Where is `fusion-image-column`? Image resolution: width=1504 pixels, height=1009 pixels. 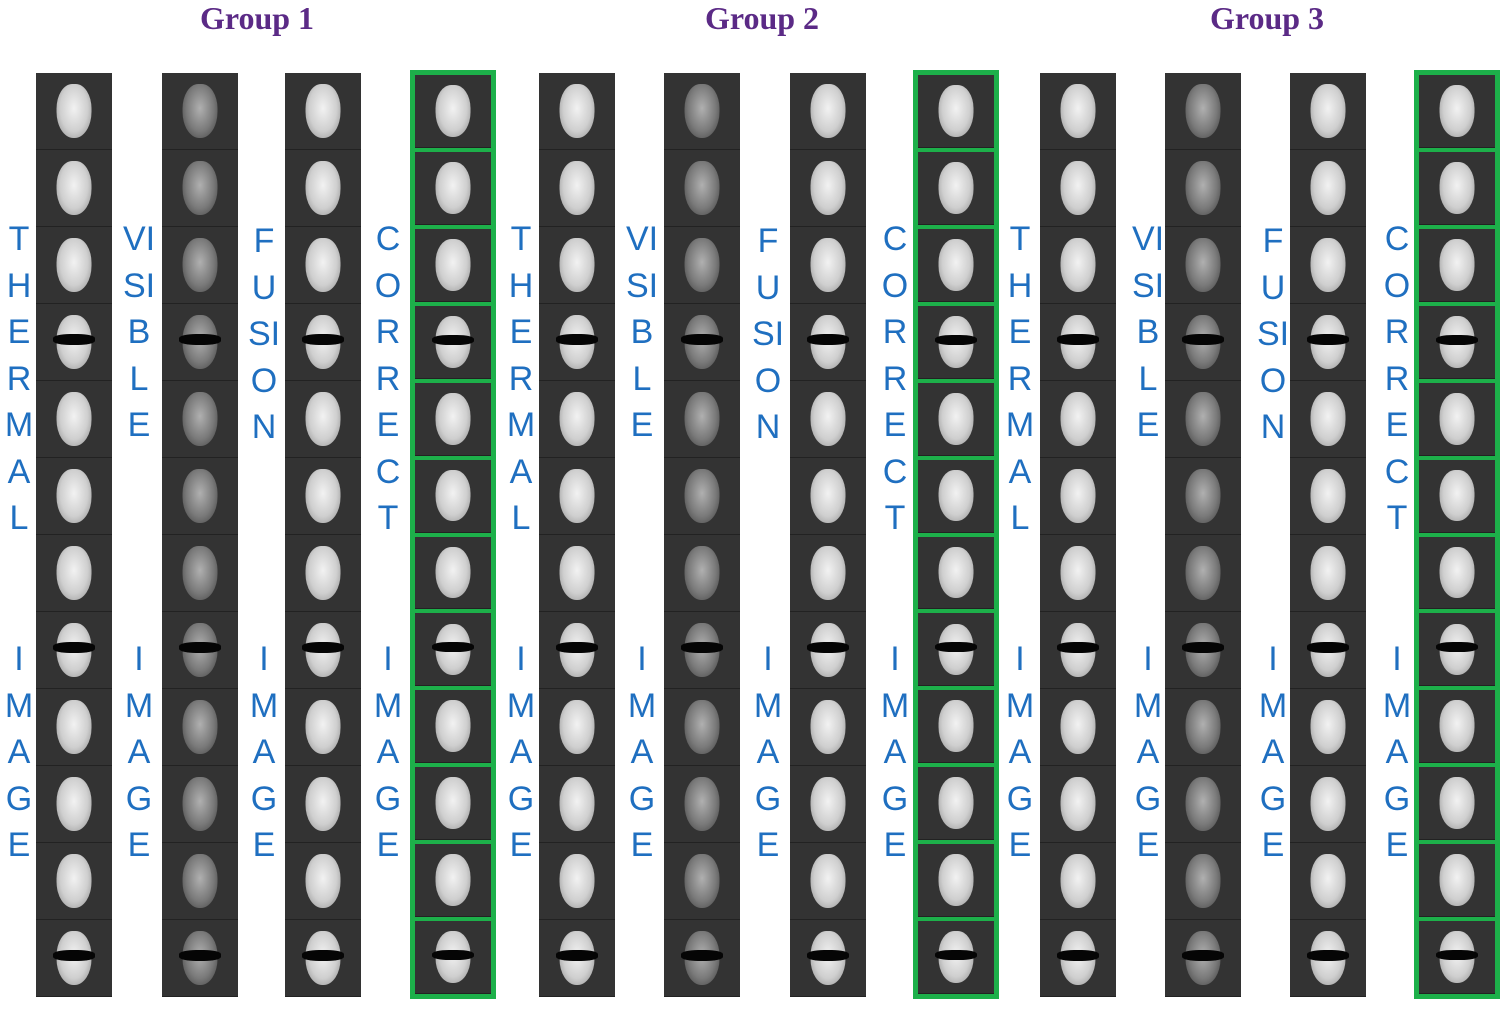 fusion-image-column is located at coordinates (1328, 535).